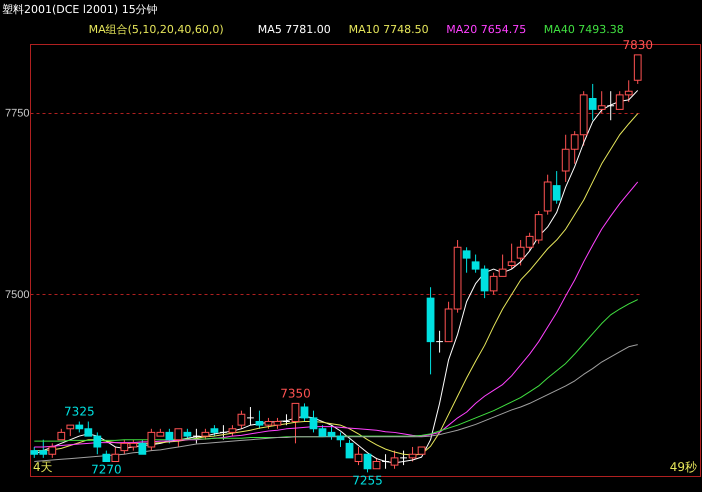 This screenshot has width=702, height=492. I want to click on text: MA20 7654.75, so click(486, 29).